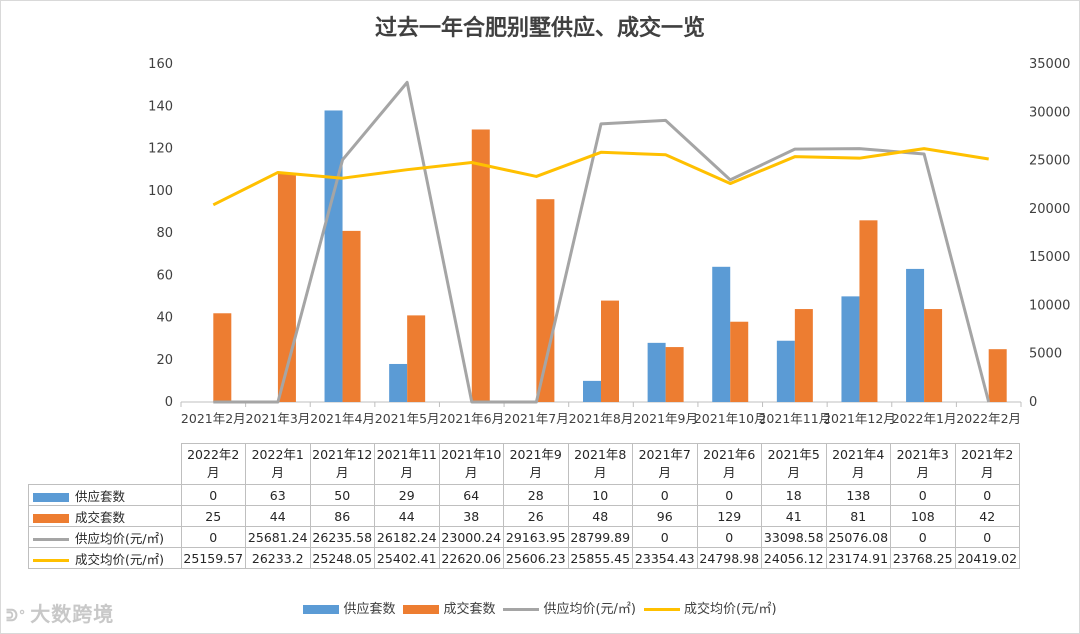 The height and width of the screenshot is (634, 1080). I want to click on x-tick-label: 2021年8月, so click(601, 418).